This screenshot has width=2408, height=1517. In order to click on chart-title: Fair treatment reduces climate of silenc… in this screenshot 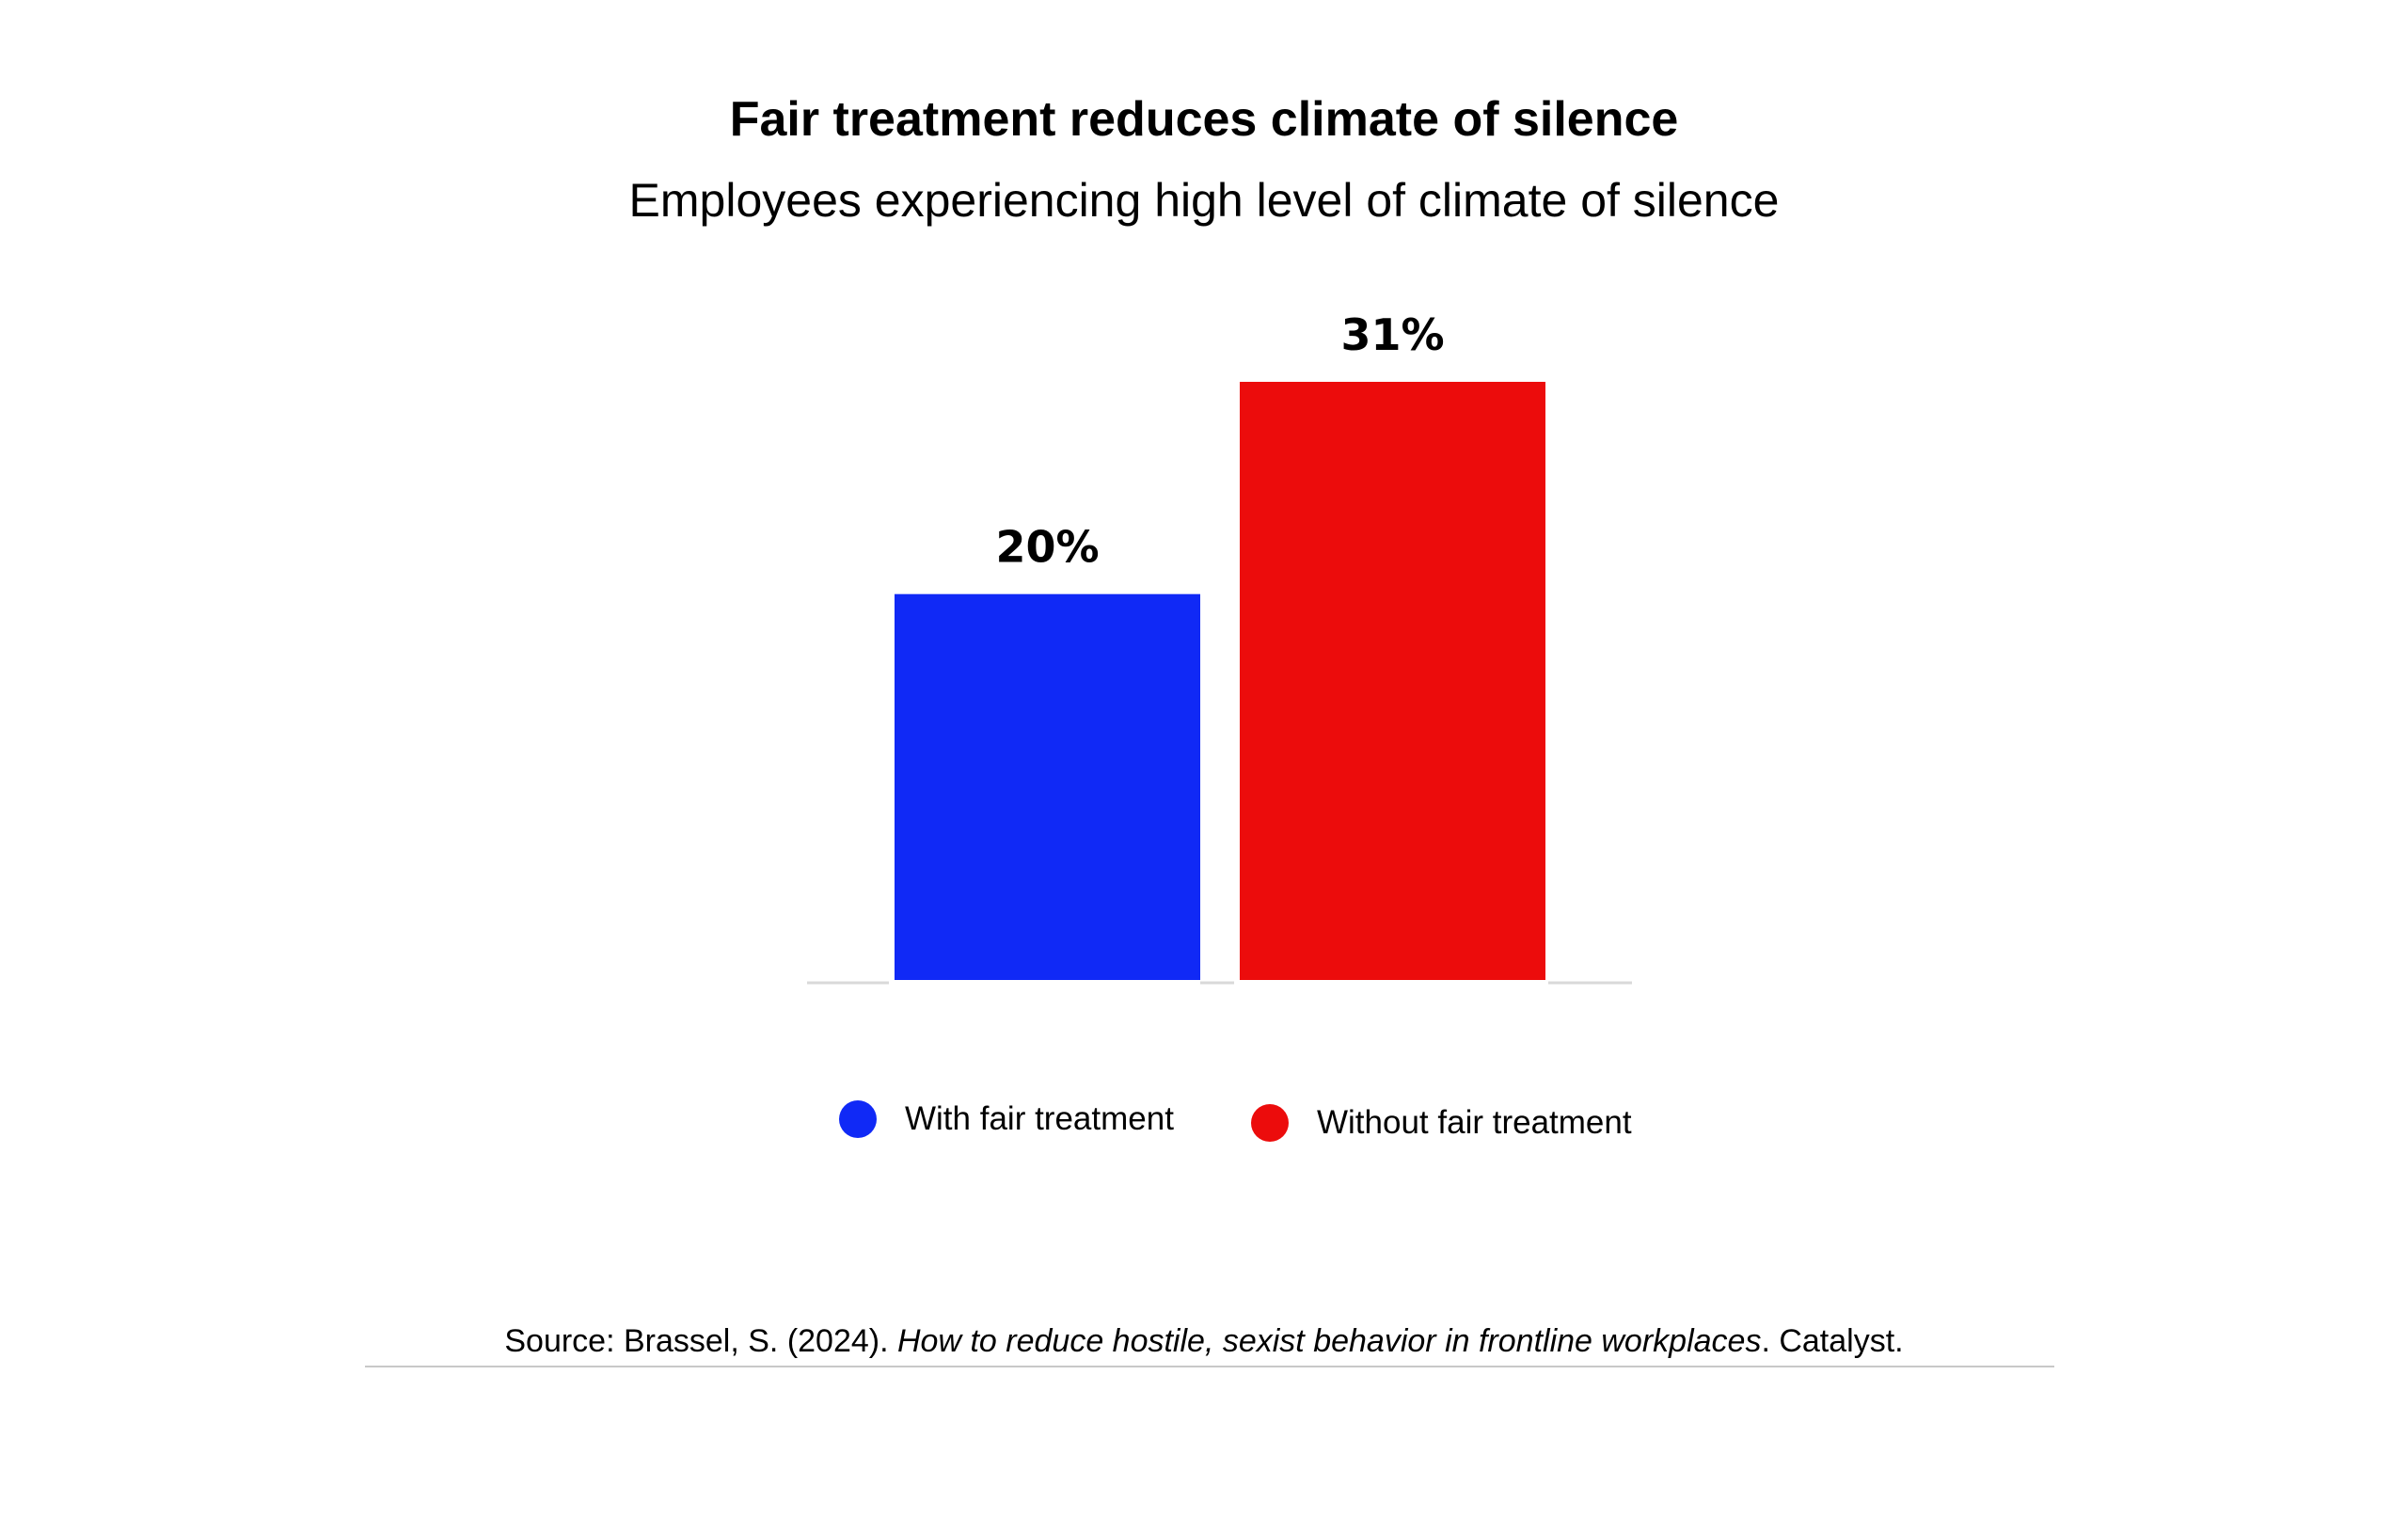, I will do `click(1204, 119)`.